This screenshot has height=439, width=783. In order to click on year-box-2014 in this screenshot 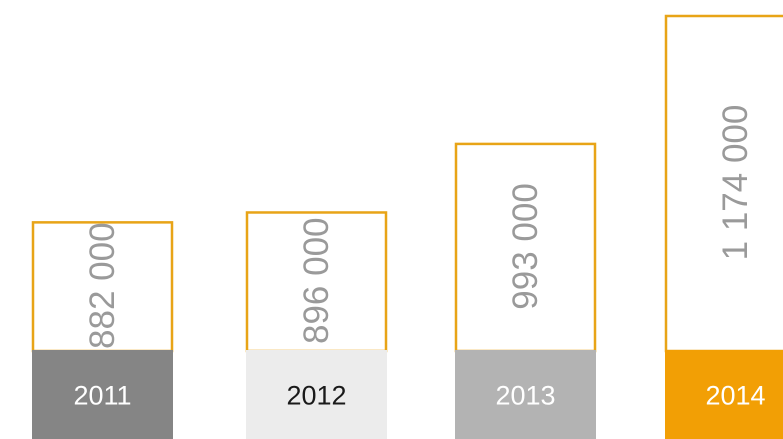, I will do `click(724, 394)`.